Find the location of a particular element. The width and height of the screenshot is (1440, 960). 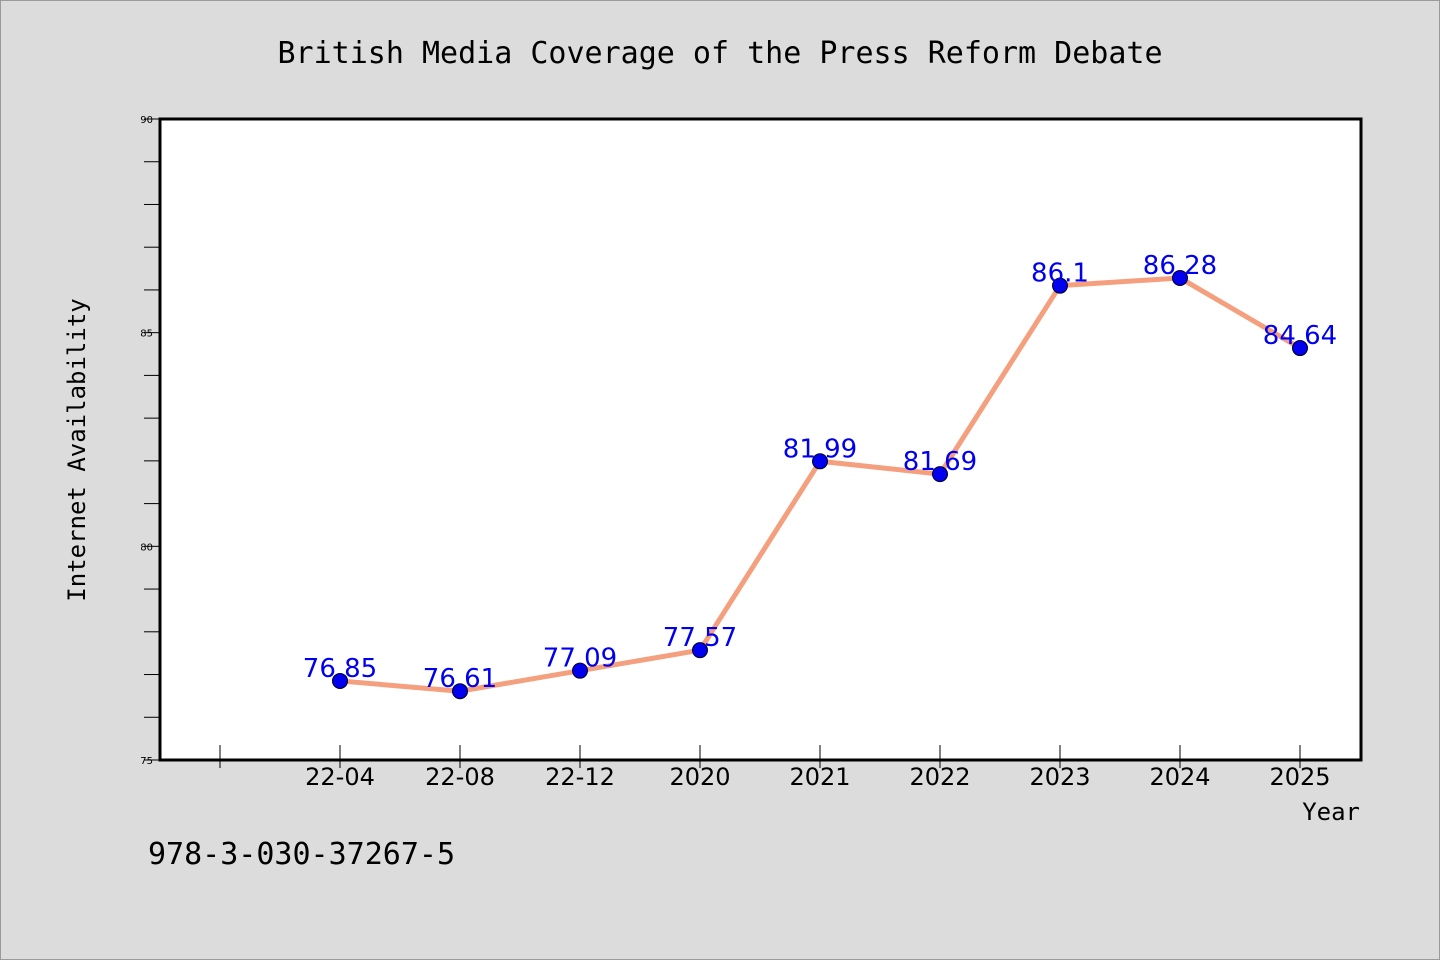

data-label: 86.28 is located at coordinates (1180, 266).